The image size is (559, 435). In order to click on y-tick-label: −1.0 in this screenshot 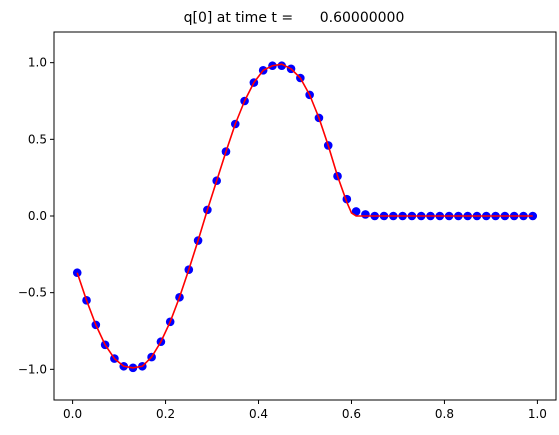, I will do `click(32, 369)`.